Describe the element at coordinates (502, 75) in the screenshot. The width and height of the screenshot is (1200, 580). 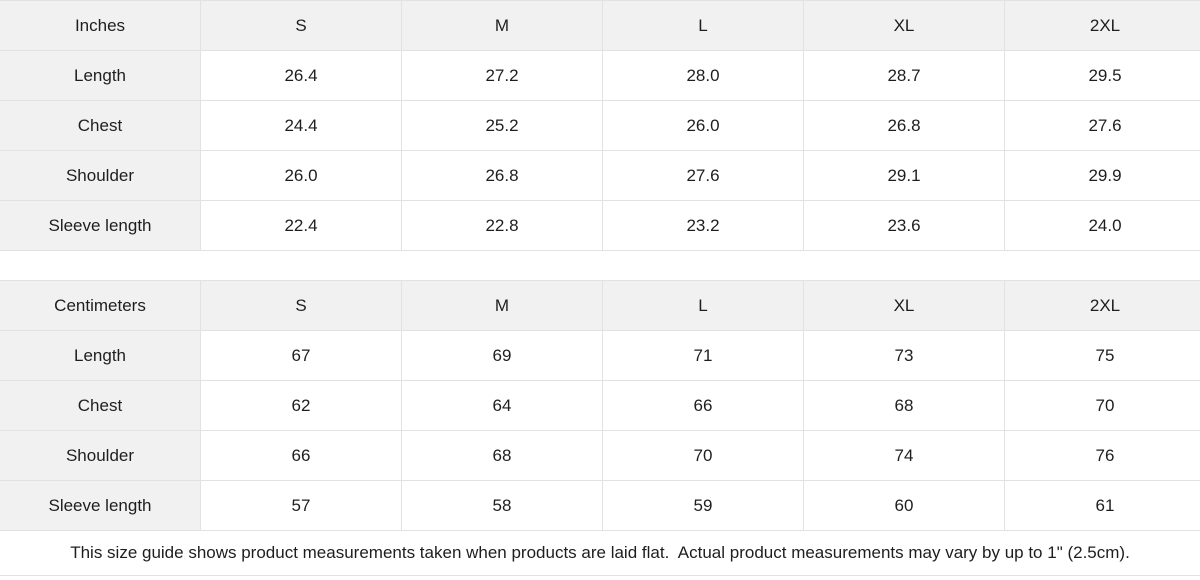
I see `value-cell: 27.2` at that location.